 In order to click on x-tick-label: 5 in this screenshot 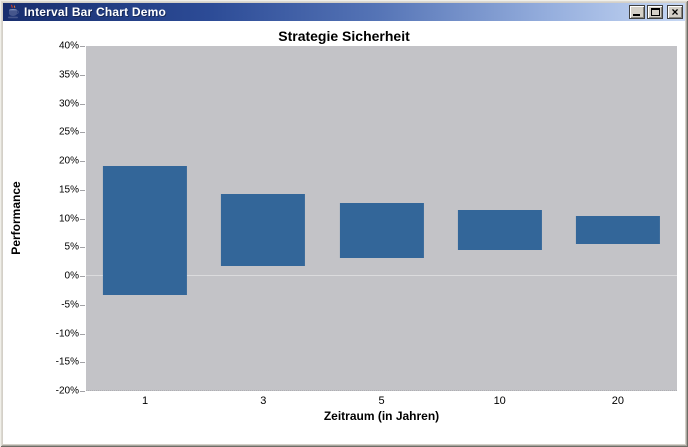, I will do `click(381, 401)`.